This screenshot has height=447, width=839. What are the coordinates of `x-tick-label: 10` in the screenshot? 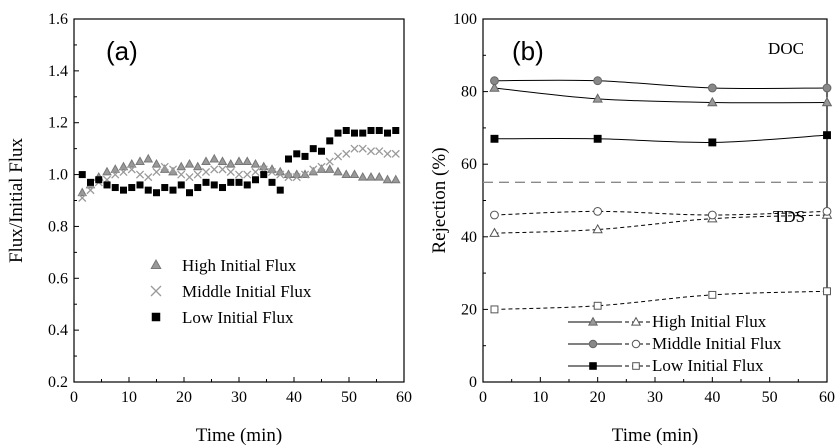 It's located at (129, 397).